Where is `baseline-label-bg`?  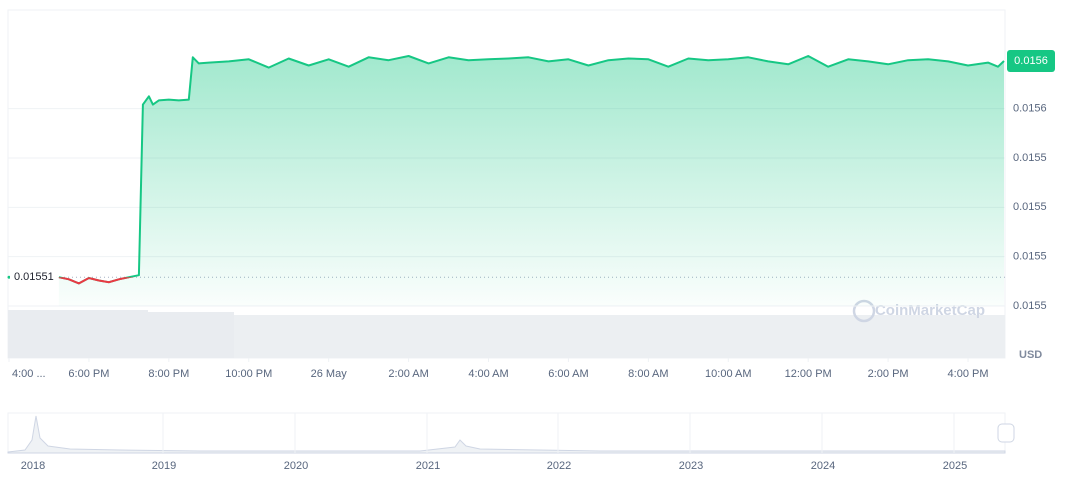 baseline-label-bg is located at coordinates (34, 277).